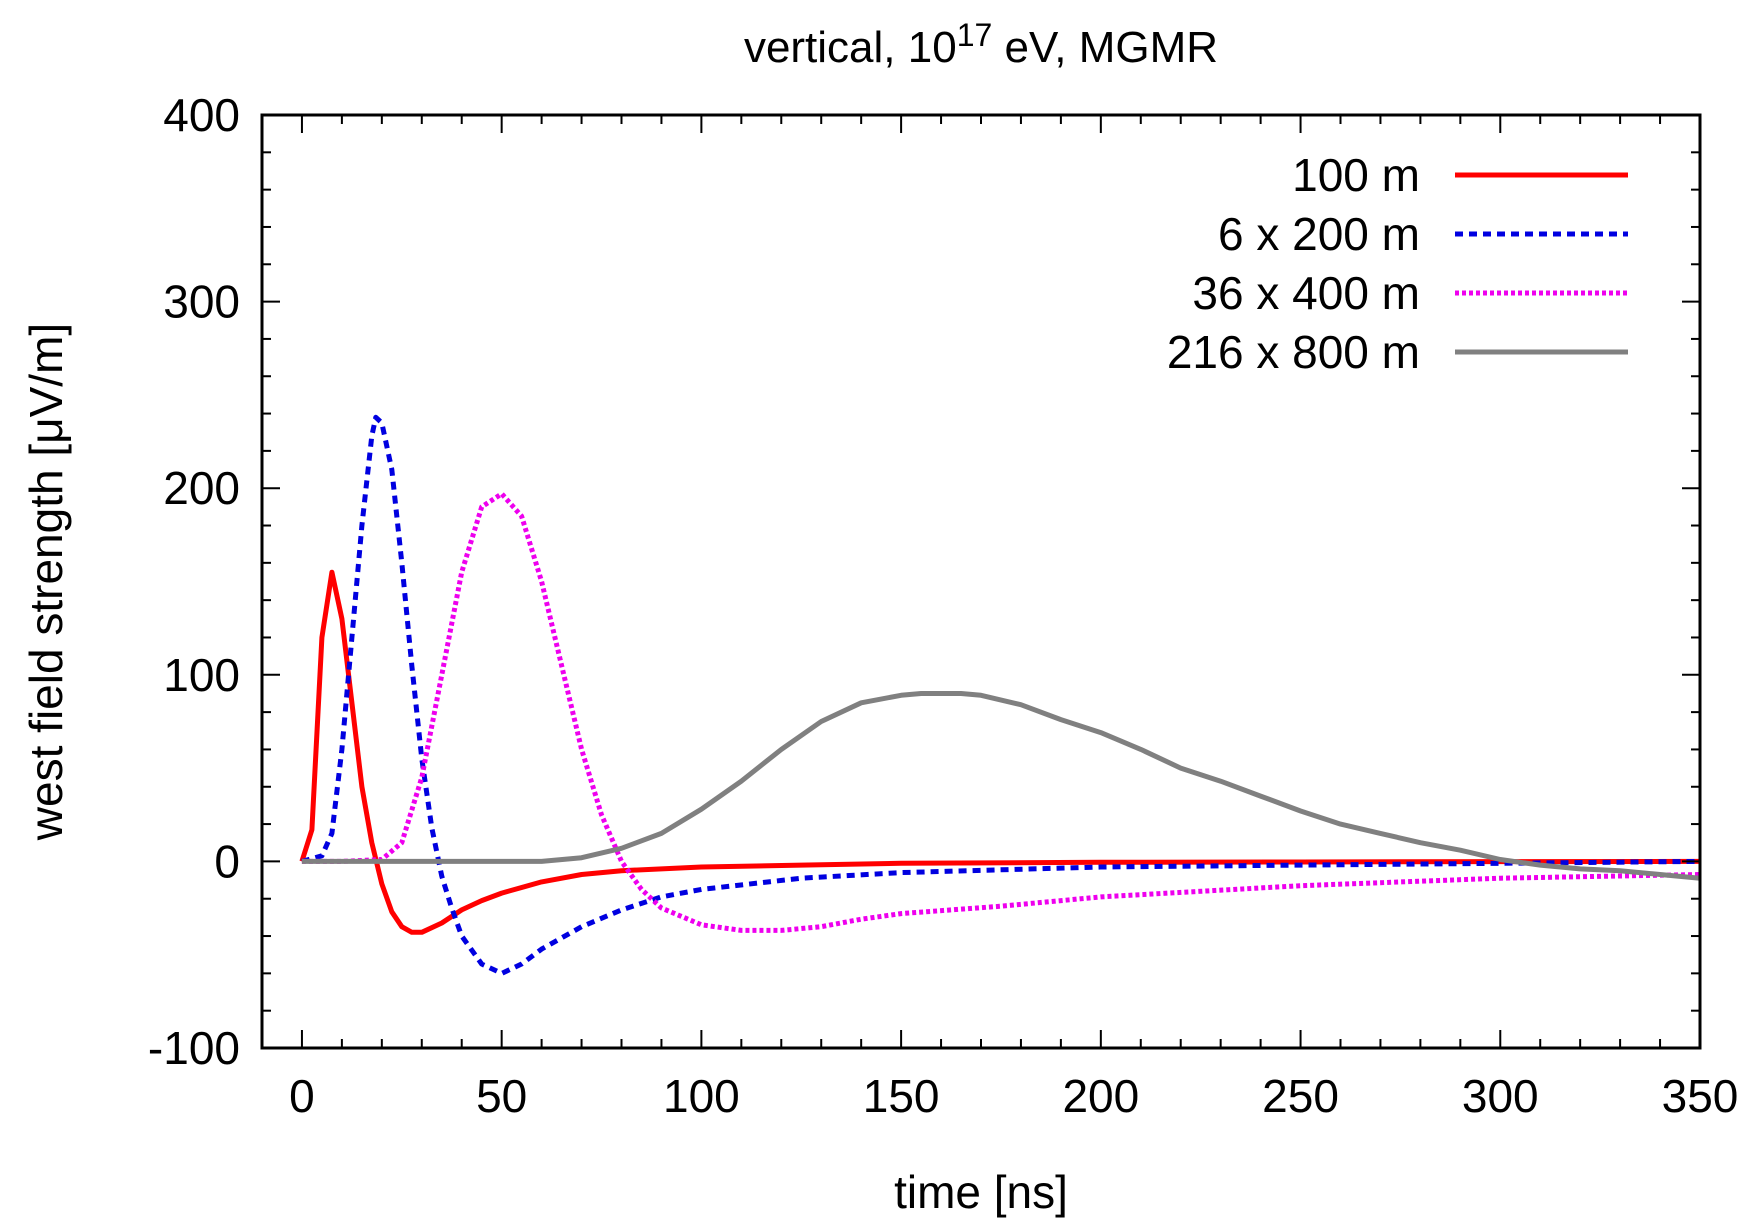 The width and height of the screenshot is (1748, 1229). What do you see at coordinates (1100, 1096) in the screenshot?
I see `x-tick-label: 200` at bounding box center [1100, 1096].